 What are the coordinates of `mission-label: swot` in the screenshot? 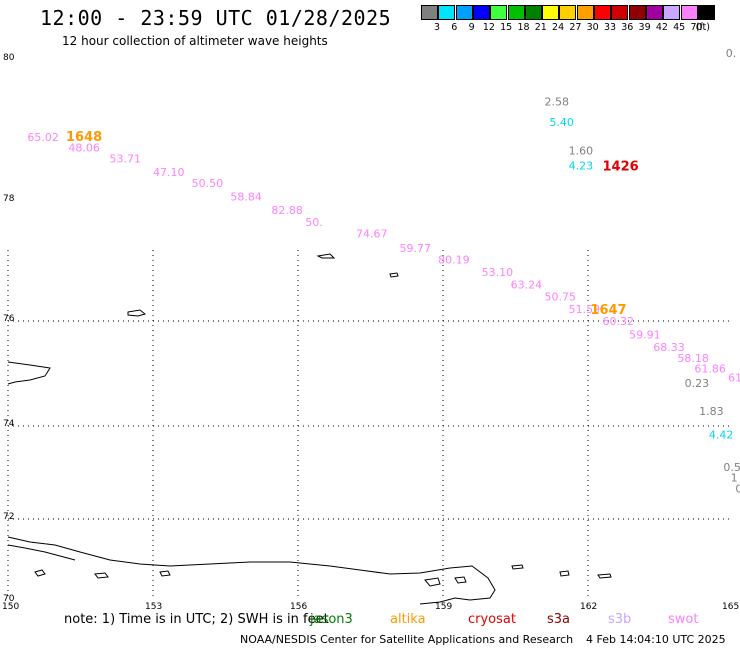 It's located at (683, 619).